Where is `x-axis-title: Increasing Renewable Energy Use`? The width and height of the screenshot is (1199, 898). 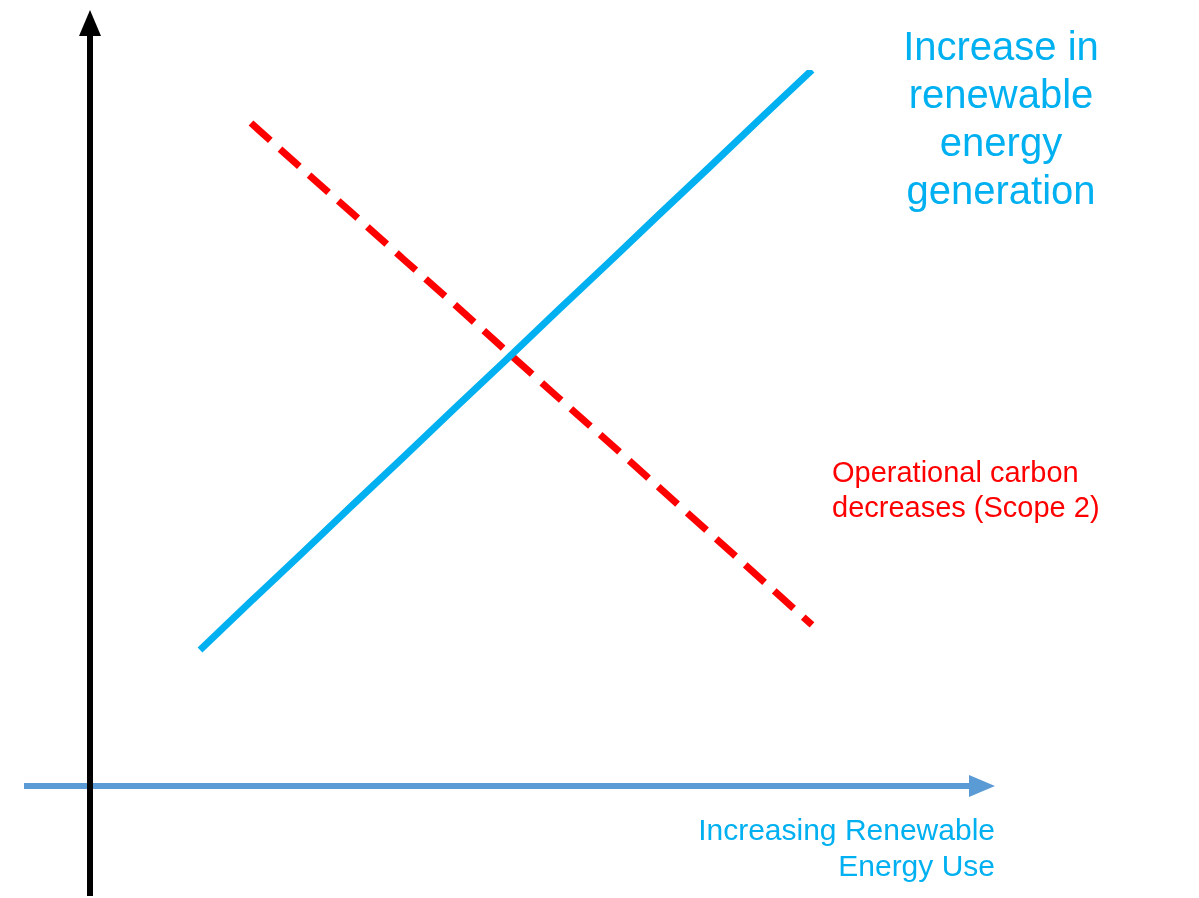
x-axis-title: Increasing Renewable Energy Use is located at coordinates (846, 848).